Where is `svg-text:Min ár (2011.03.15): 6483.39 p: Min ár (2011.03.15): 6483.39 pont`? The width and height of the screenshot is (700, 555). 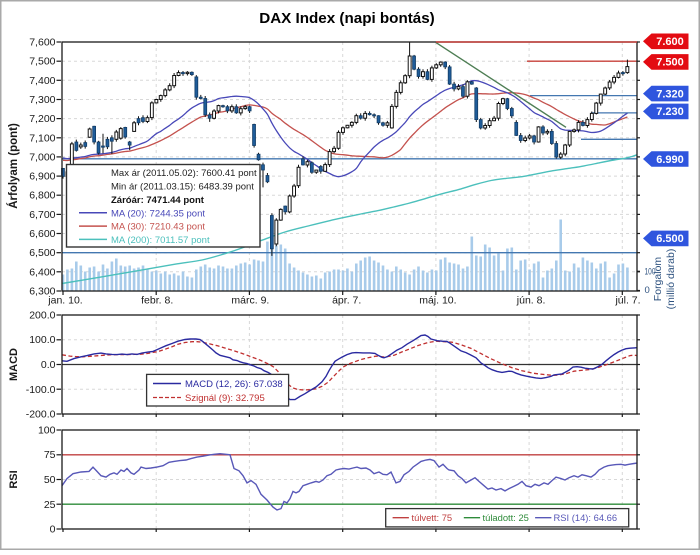 svg-text:Min ár (2011.03.15): 6483.39 p: Min ár (2011.03.15): 6483.39 pont is located at coordinates (182, 187).